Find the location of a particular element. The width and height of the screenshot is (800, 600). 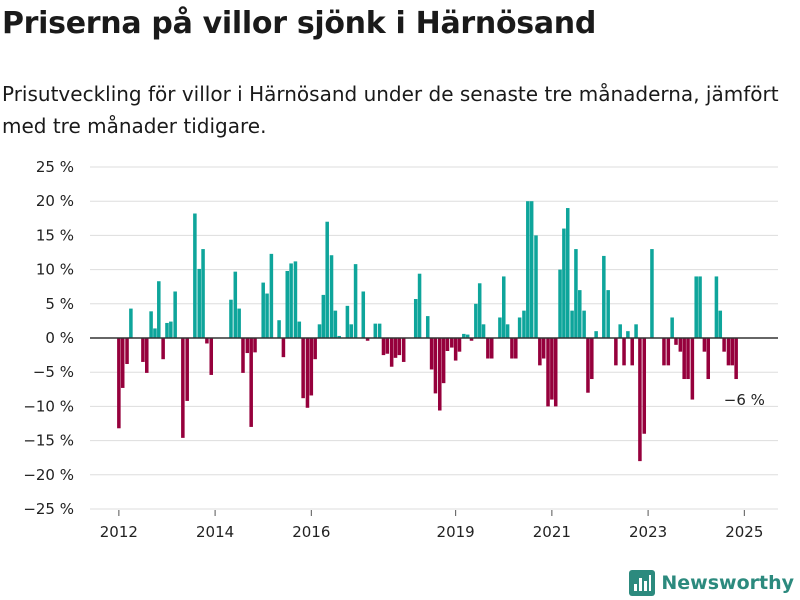

x-tick-label: 2014 is located at coordinates (215, 532).